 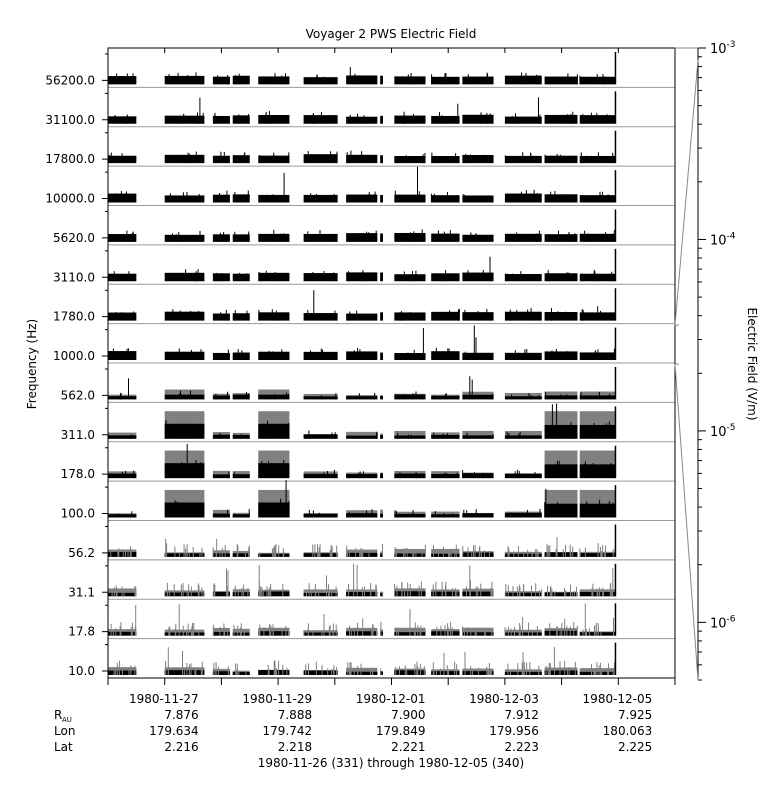 I want to click on frequency-tick-label: 5620.0, so click(x=74, y=238).